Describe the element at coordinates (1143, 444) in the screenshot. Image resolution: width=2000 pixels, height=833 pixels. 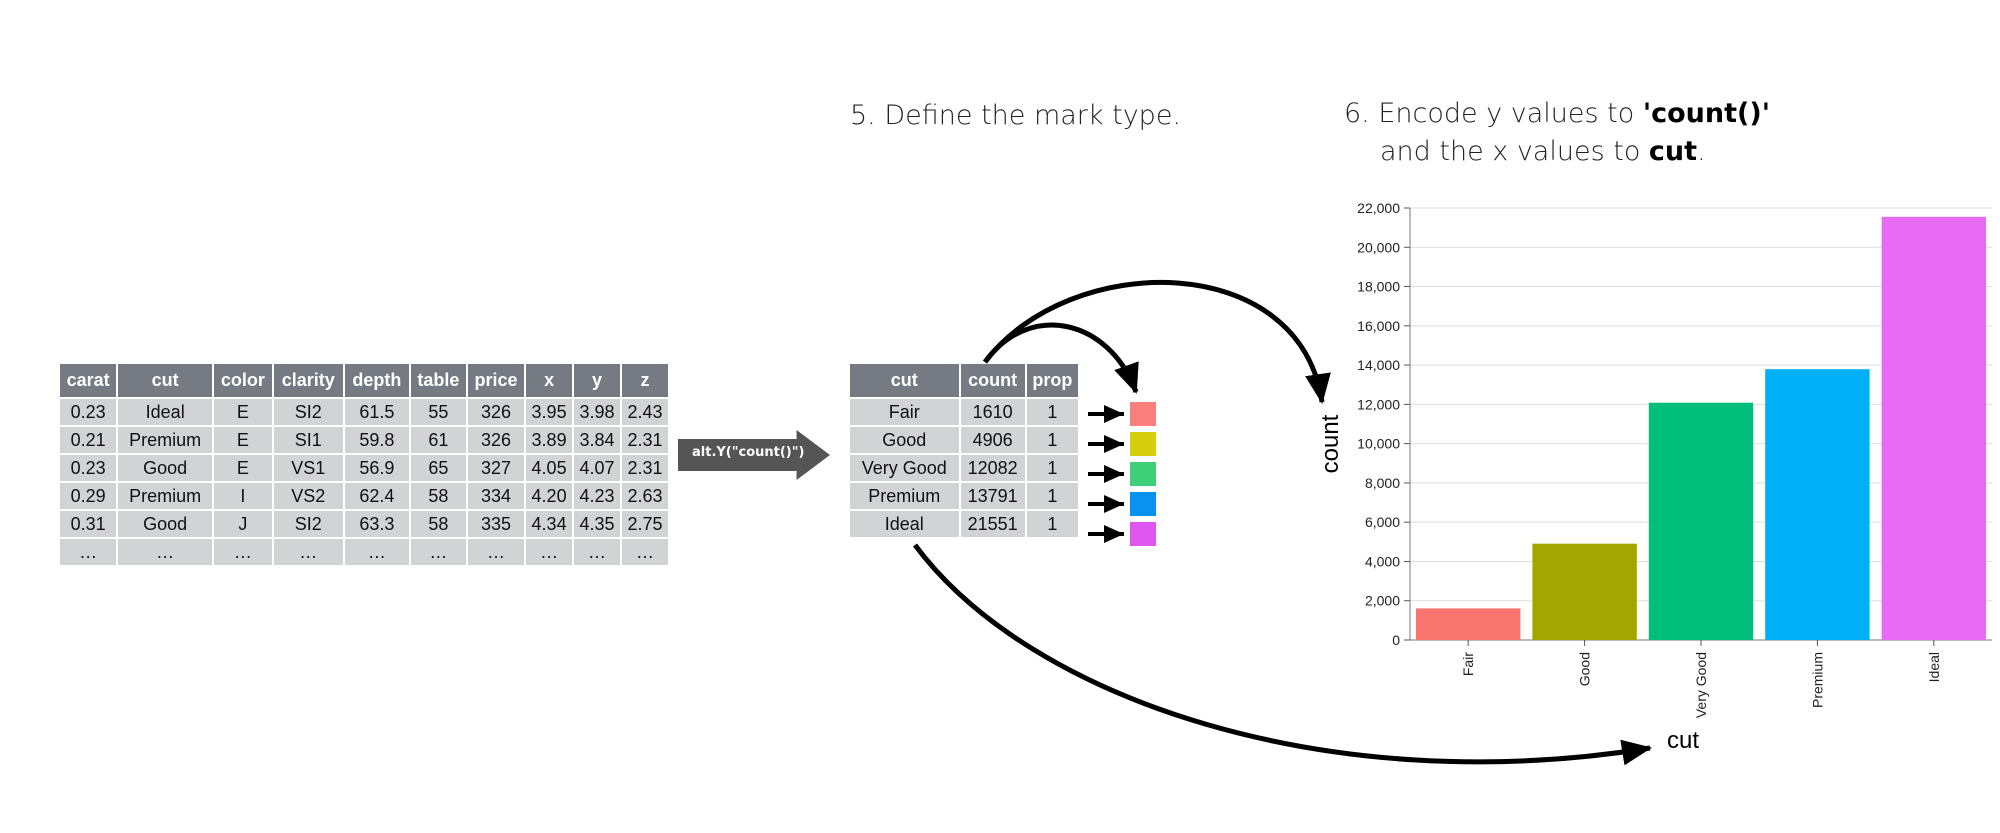
I see `color-swatch-good` at that location.